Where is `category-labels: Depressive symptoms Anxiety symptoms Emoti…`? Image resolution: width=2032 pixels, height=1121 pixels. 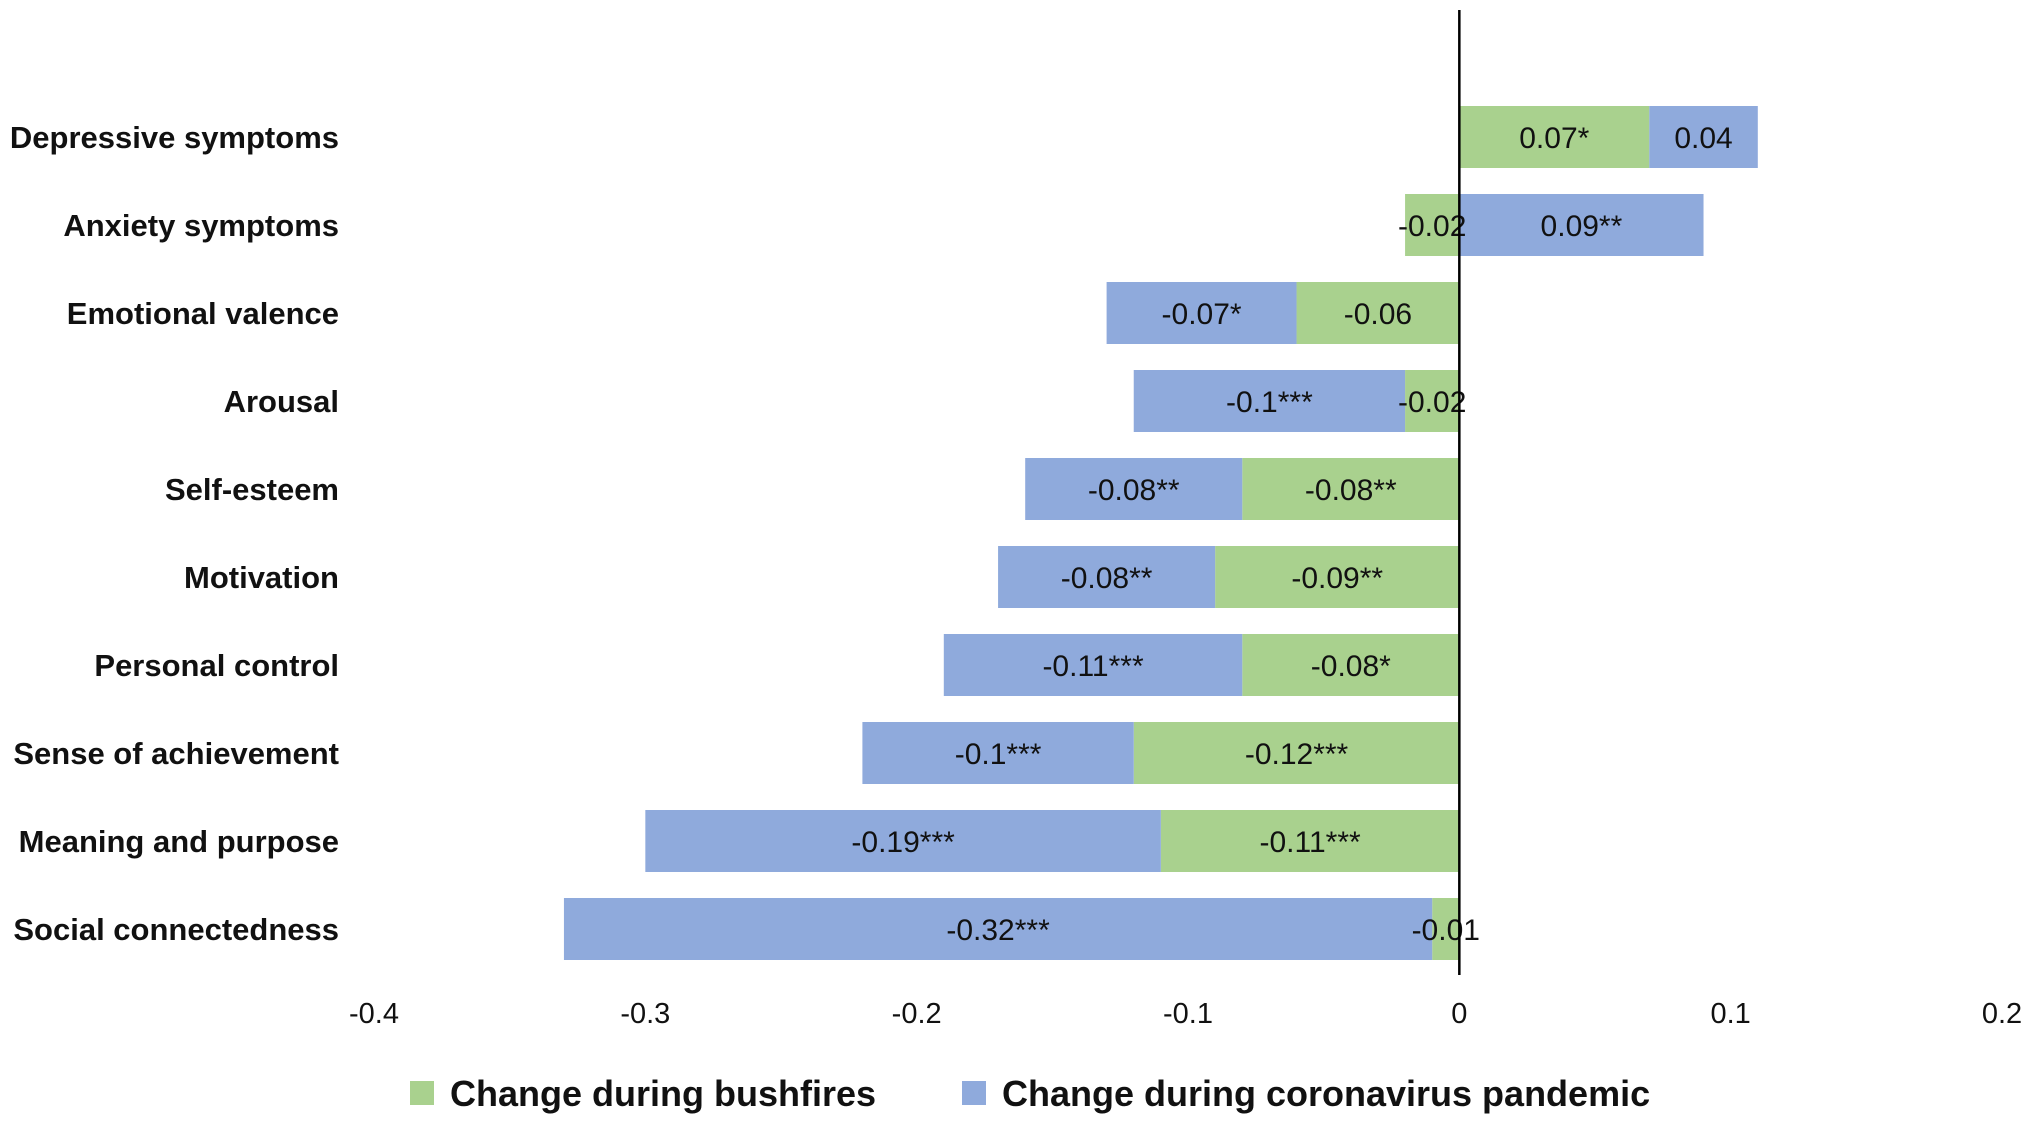
category-labels: Depressive symptoms Anxiety symptoms Emoti… is located at coordinates (174, 533).